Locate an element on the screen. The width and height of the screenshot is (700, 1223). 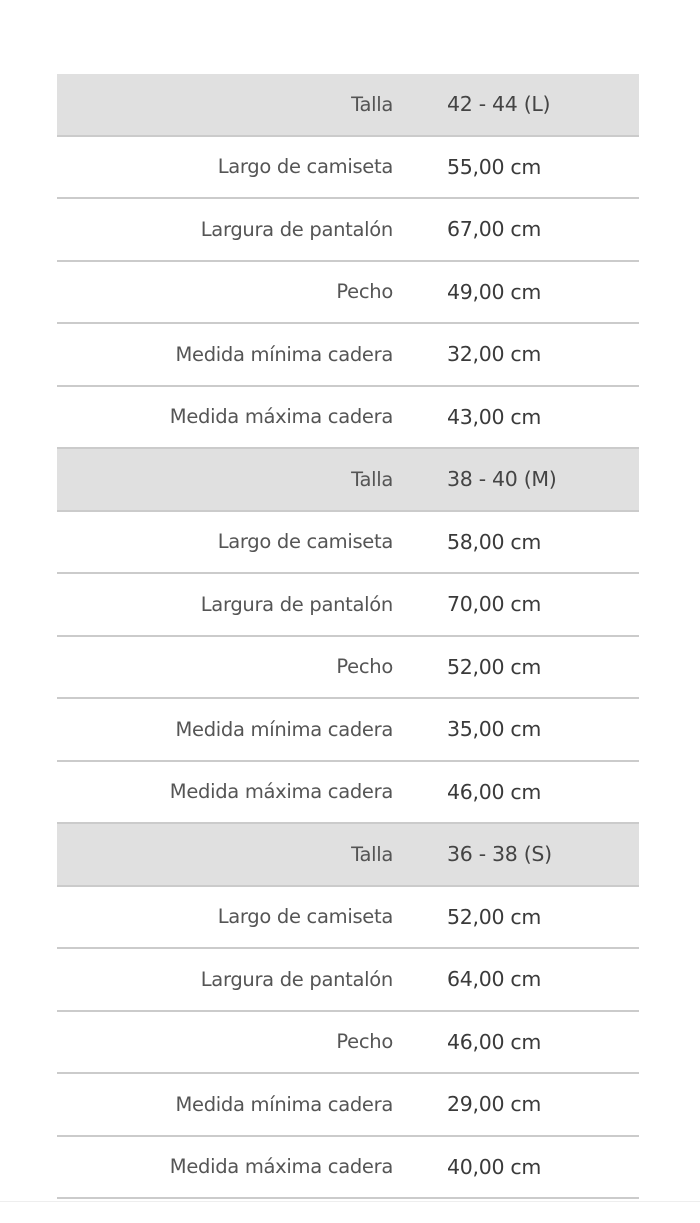
table-row: Medida máxima cadera 40,00 cm is located at coordinates (348, 1168).